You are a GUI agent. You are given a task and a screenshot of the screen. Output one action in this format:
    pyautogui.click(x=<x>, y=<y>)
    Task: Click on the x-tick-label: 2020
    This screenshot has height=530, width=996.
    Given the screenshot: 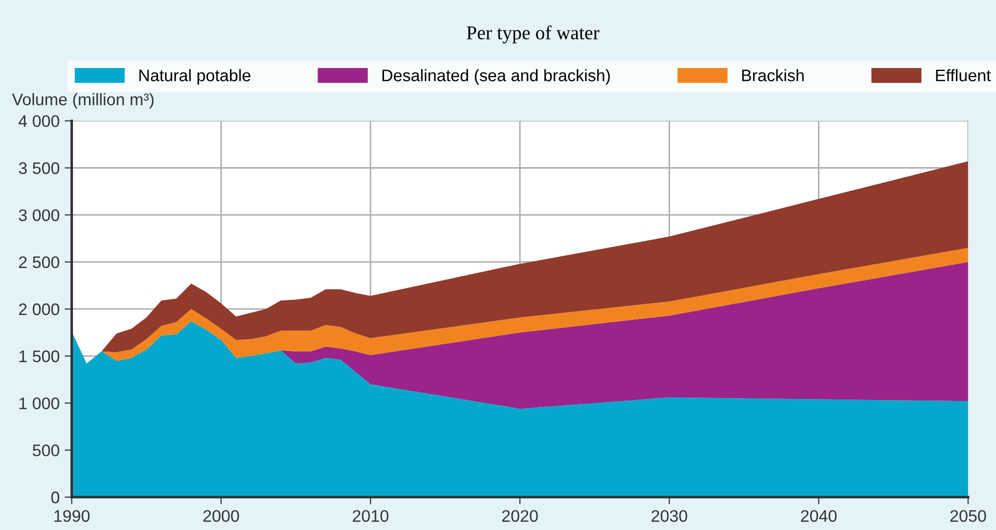 What is the action you would take?
    pyautogui.click(x=520, y=516)
    